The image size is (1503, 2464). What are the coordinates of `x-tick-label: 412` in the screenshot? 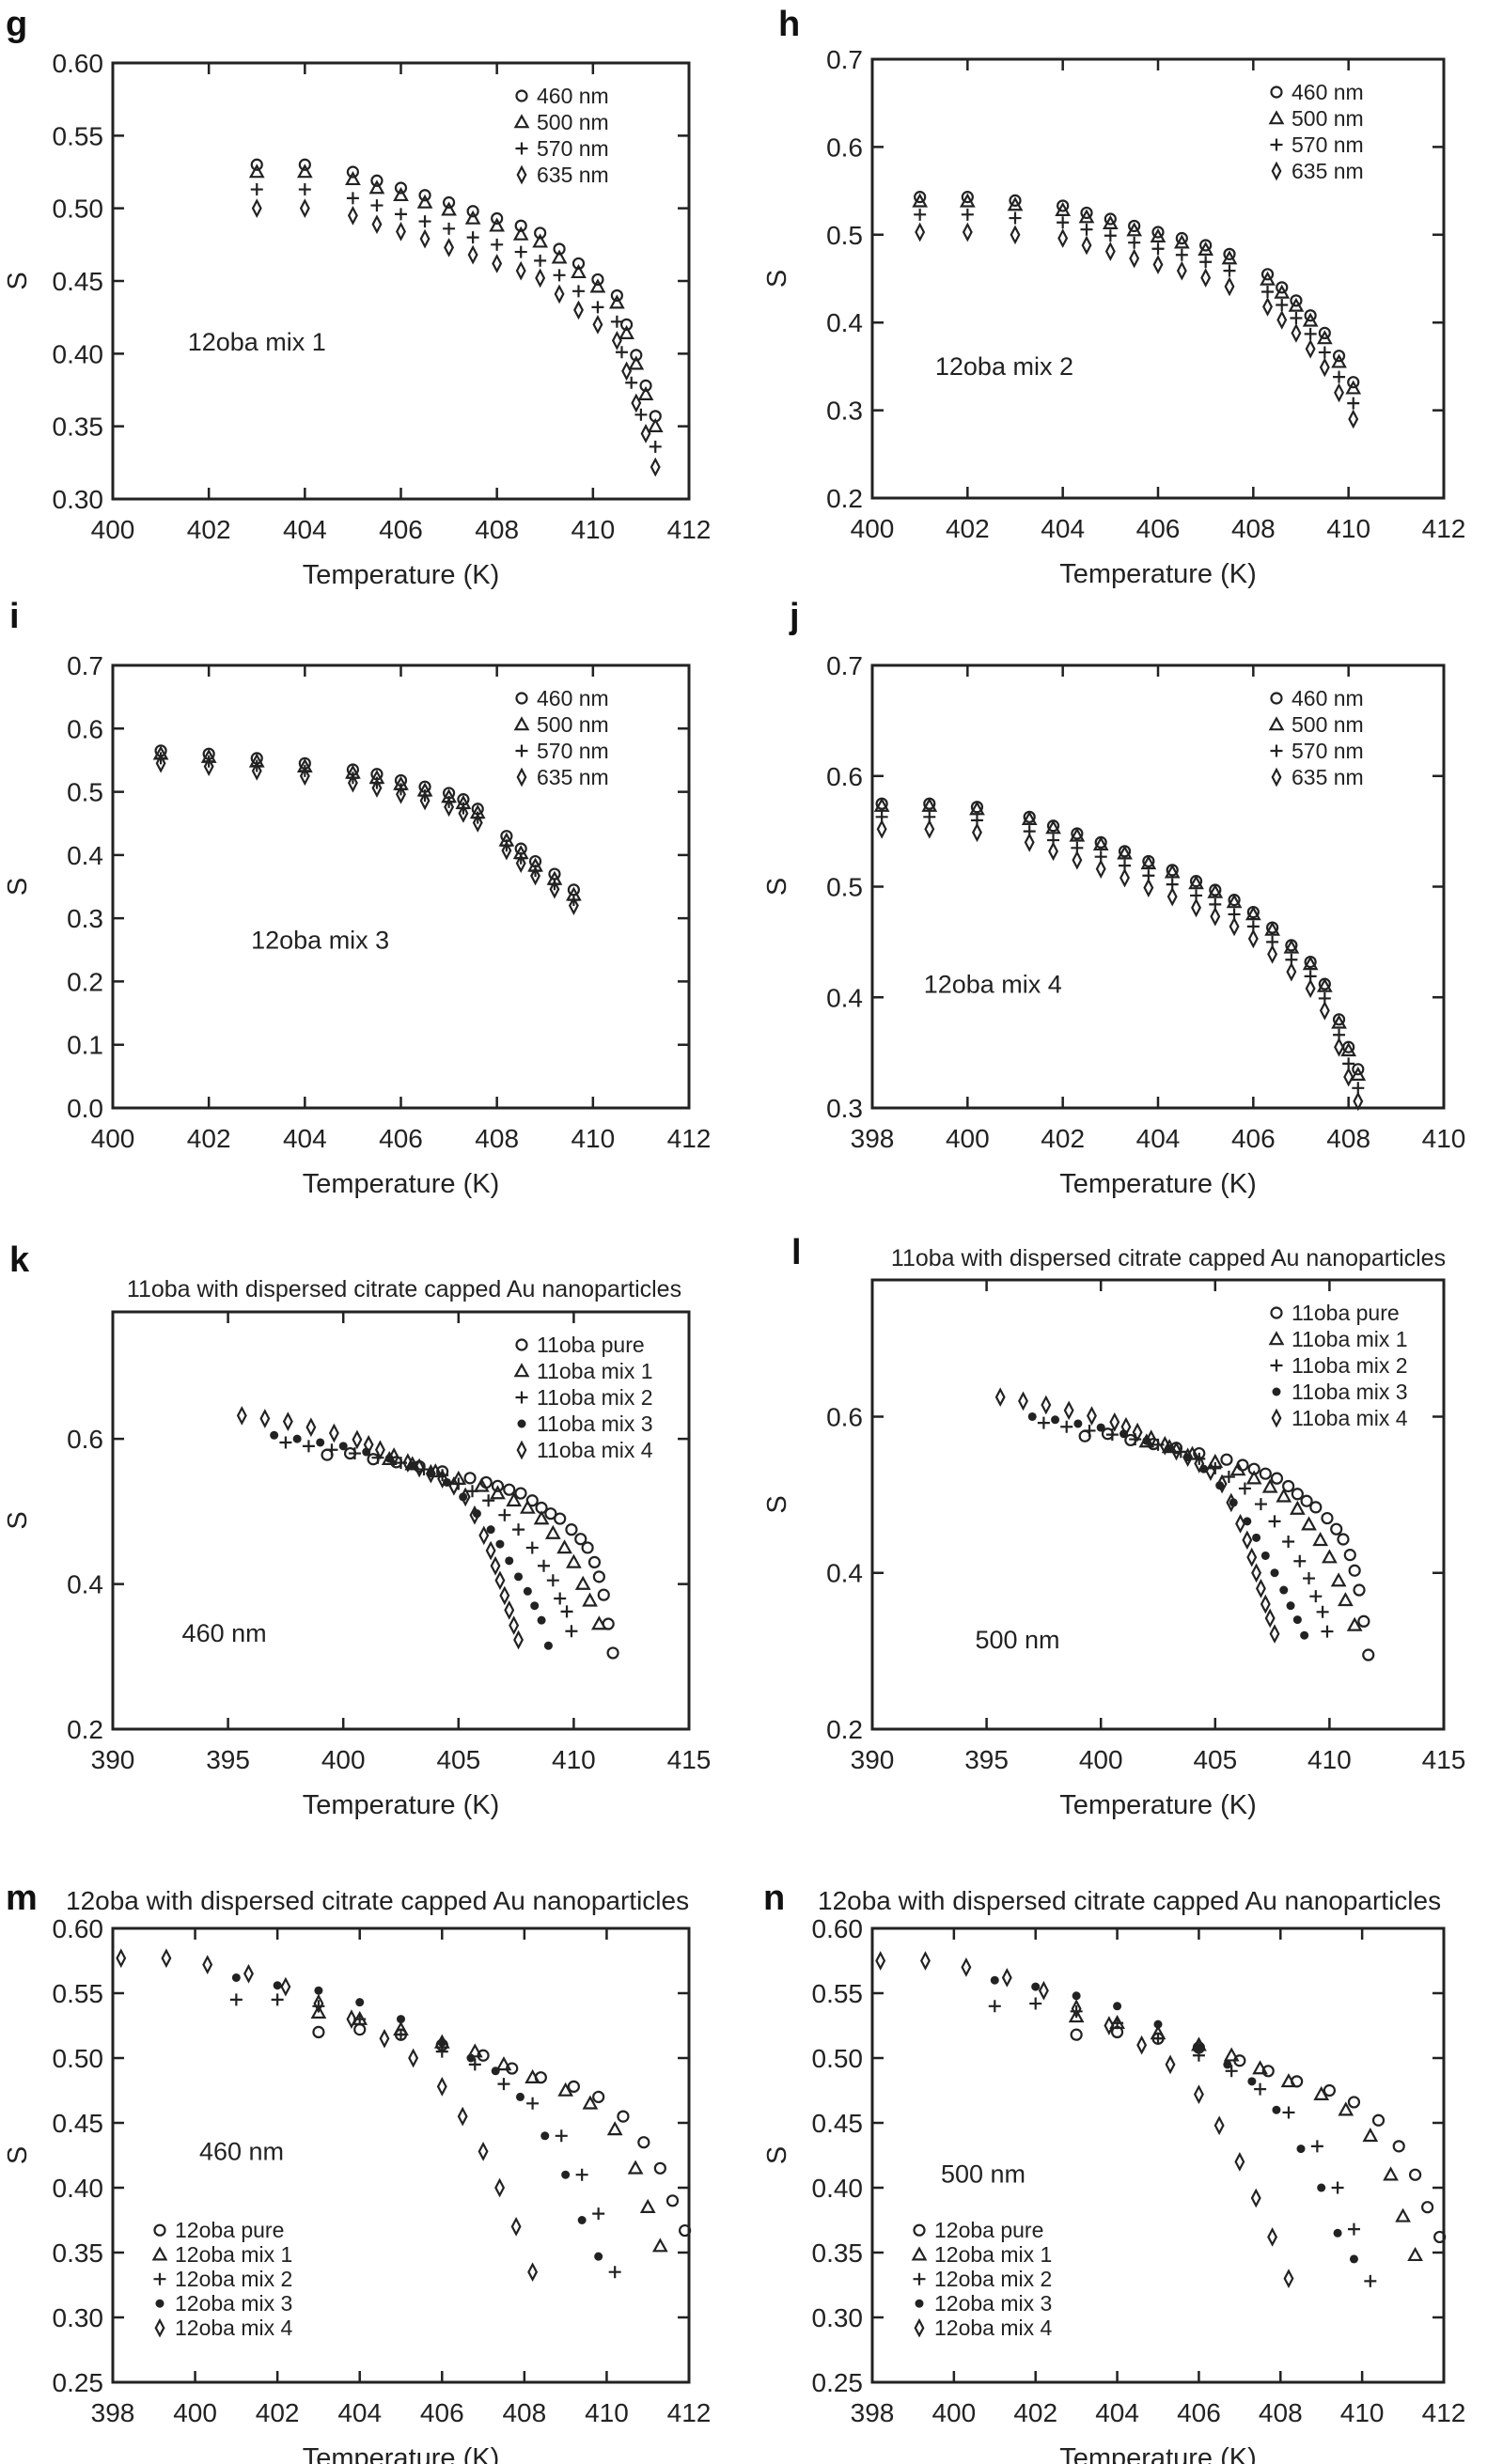 It's located at (689, 1138).